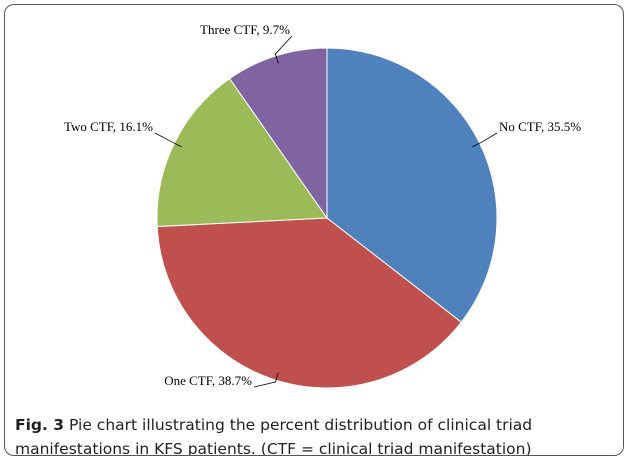  I want to click on caption-label: Fig. 3, so click(40, 425).